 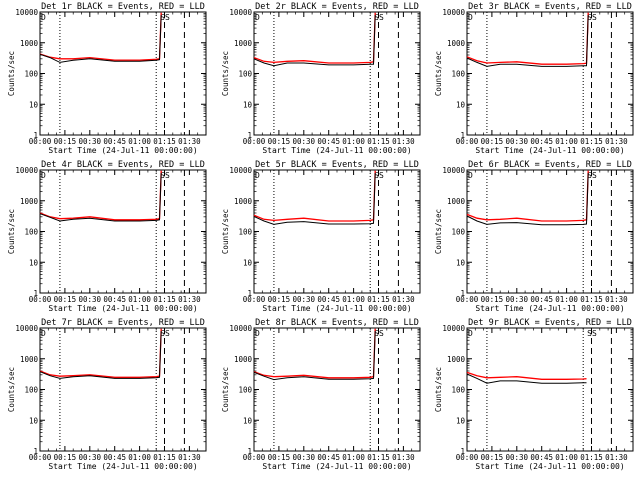 What do you see at coordinates (123, 323) in the screenshot?
I see `chart-title: Det 7r BLACK = Events, RED = LLD` at bounding box center [123, 323].